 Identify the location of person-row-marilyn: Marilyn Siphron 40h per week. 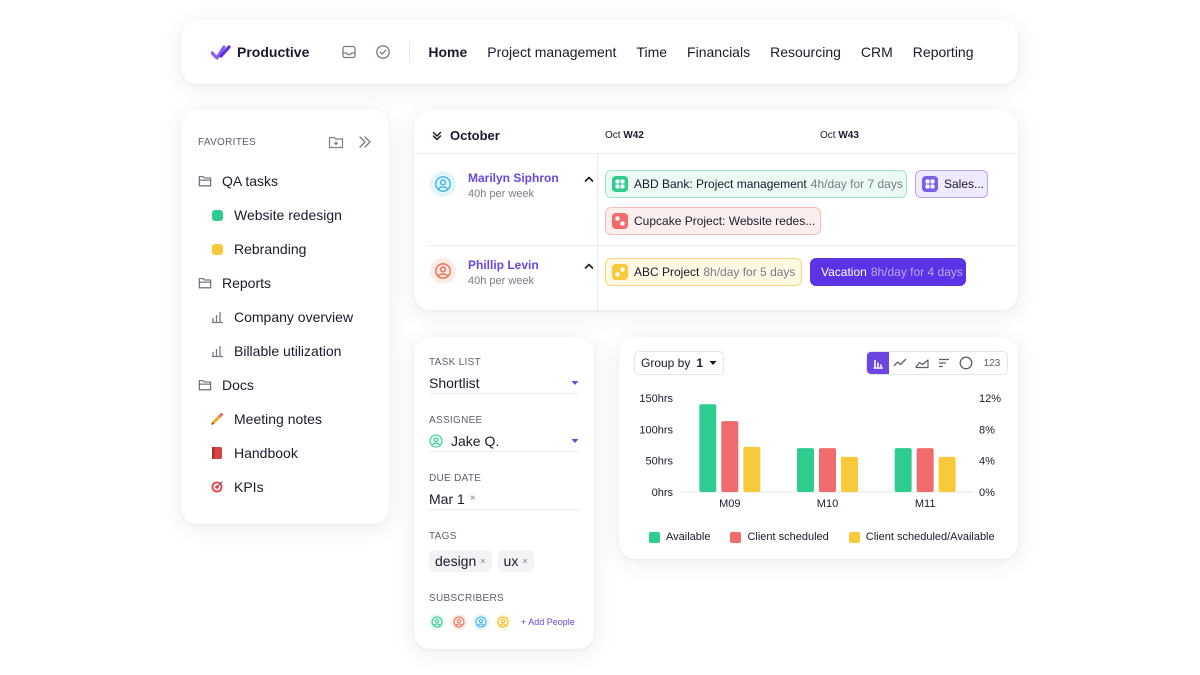
(512, 185).